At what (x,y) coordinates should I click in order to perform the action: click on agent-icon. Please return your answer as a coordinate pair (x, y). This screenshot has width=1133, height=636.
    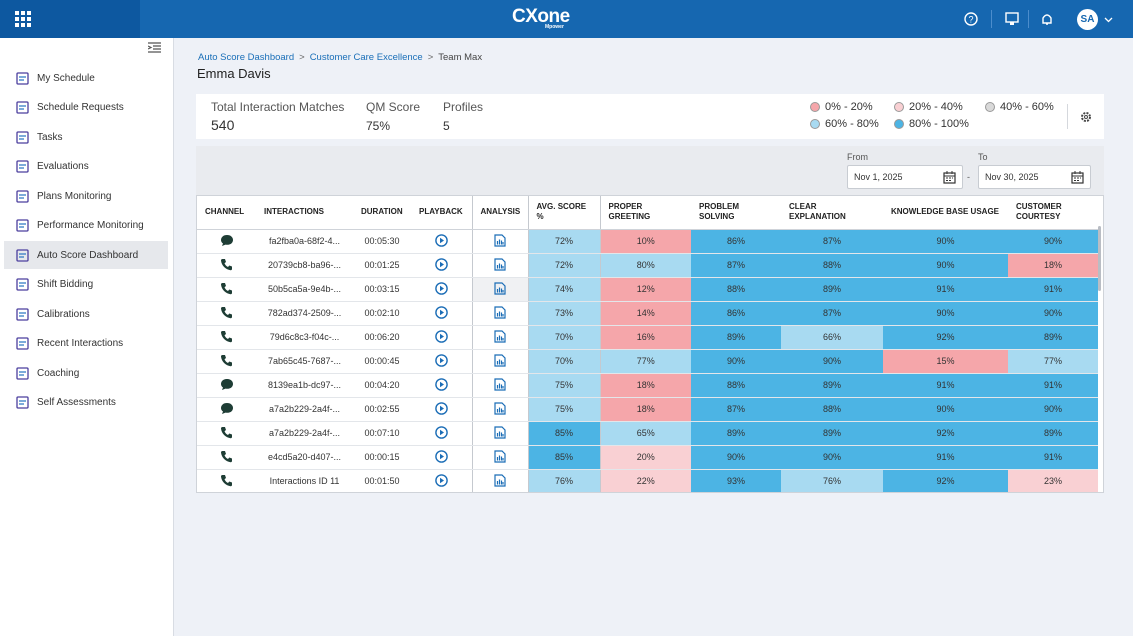
    Looking at the image, I should click on (1012, 19).